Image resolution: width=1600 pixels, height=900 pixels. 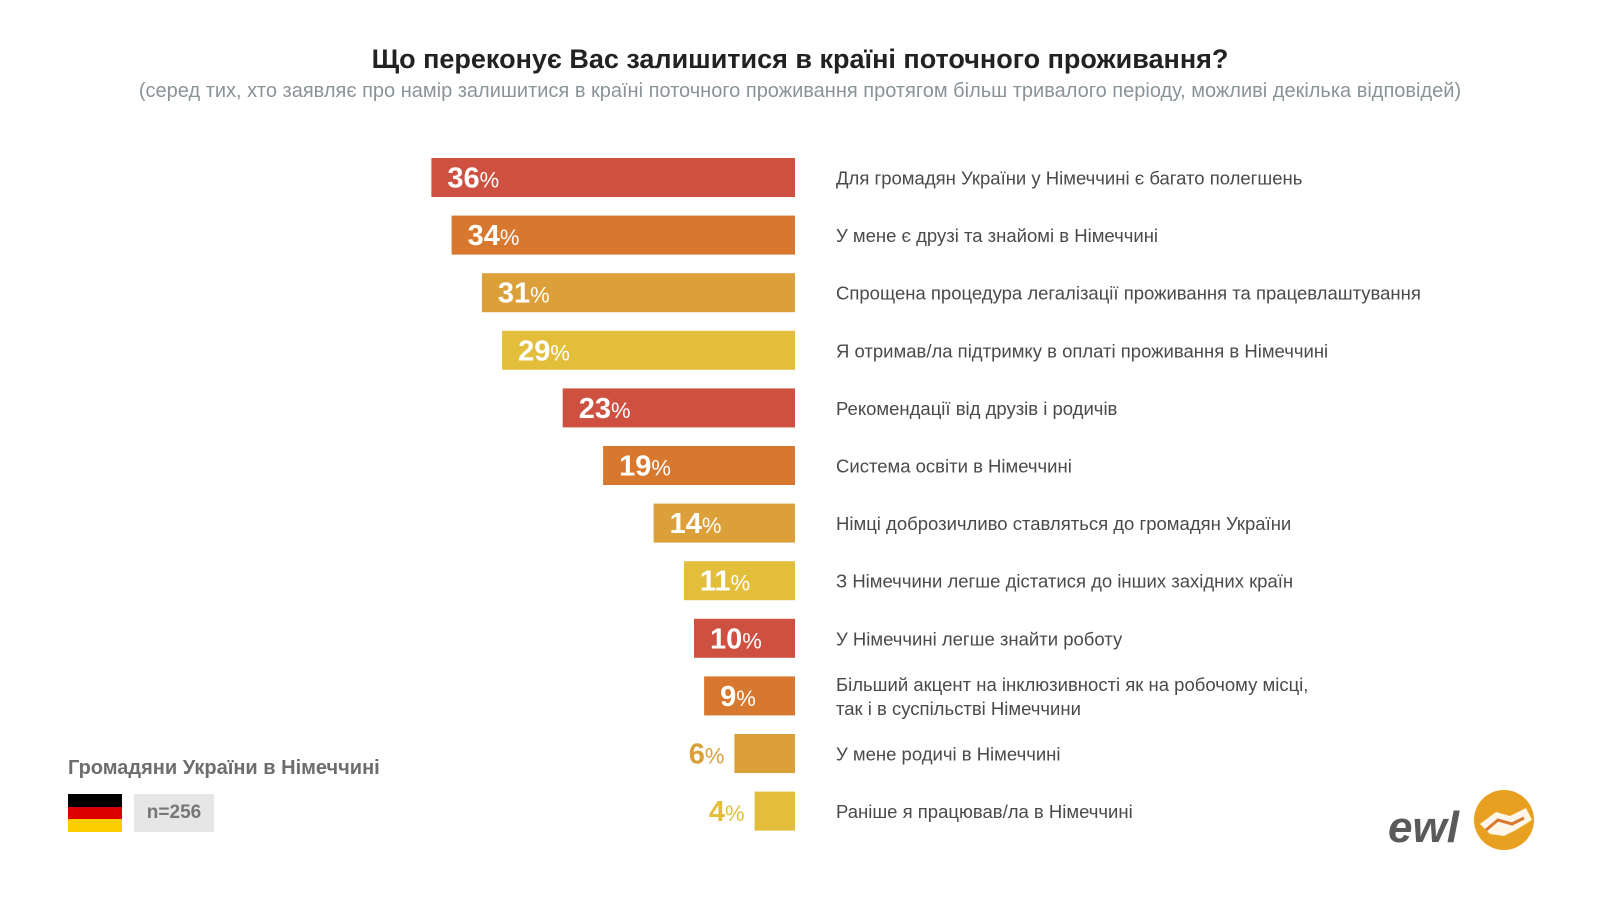 I want to click on bar-value-number: 10, so click(x=726, y=639).